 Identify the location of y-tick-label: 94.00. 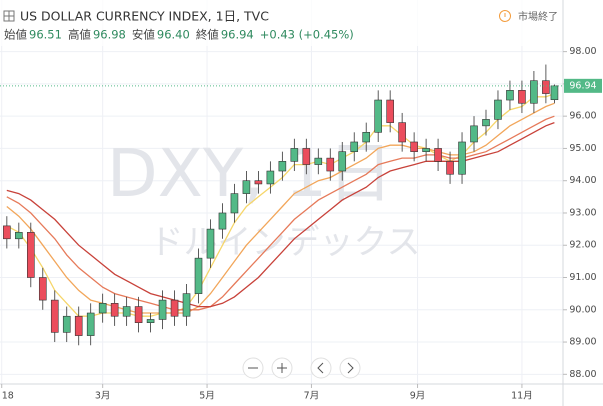
(582, 180).